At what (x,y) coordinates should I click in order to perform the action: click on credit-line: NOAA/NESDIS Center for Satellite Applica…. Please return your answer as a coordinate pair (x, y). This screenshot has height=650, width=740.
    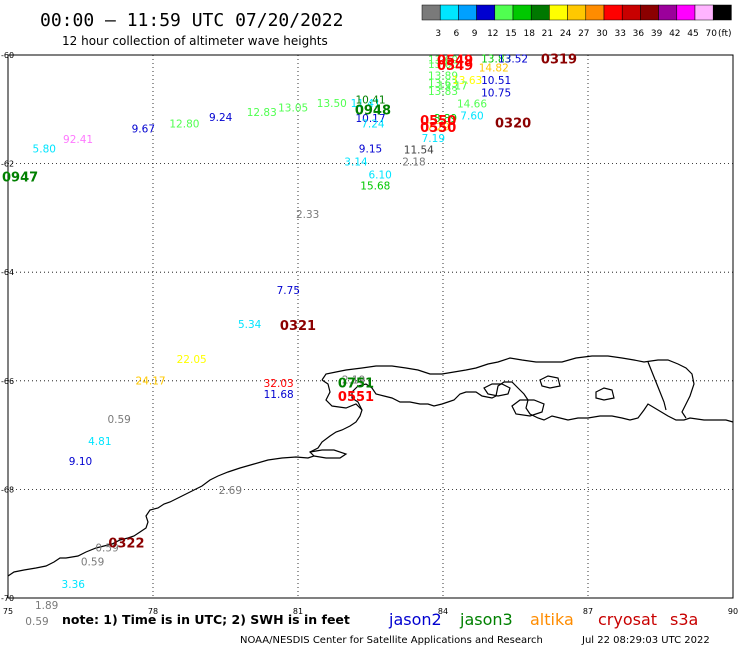
    Looking at the image, I should click on (391, 640).